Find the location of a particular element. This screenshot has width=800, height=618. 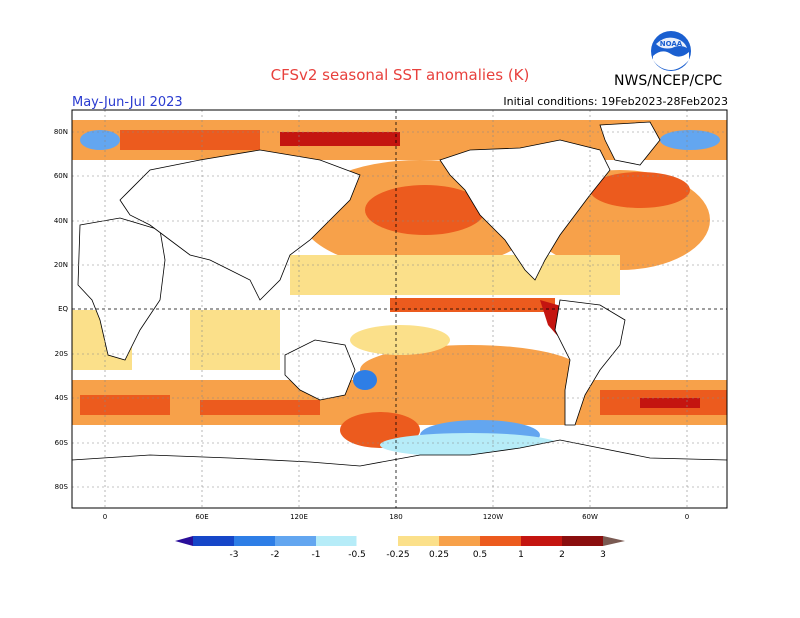

lat-label: 80S is located at coordinates (62, 487).